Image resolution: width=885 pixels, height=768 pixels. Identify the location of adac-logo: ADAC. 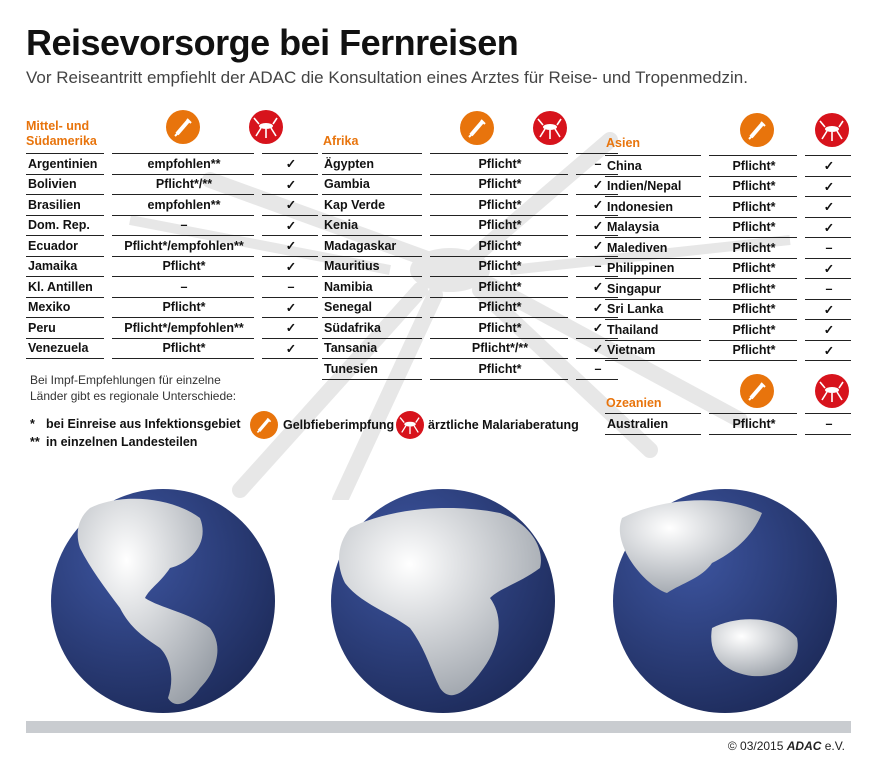
(804, 746).